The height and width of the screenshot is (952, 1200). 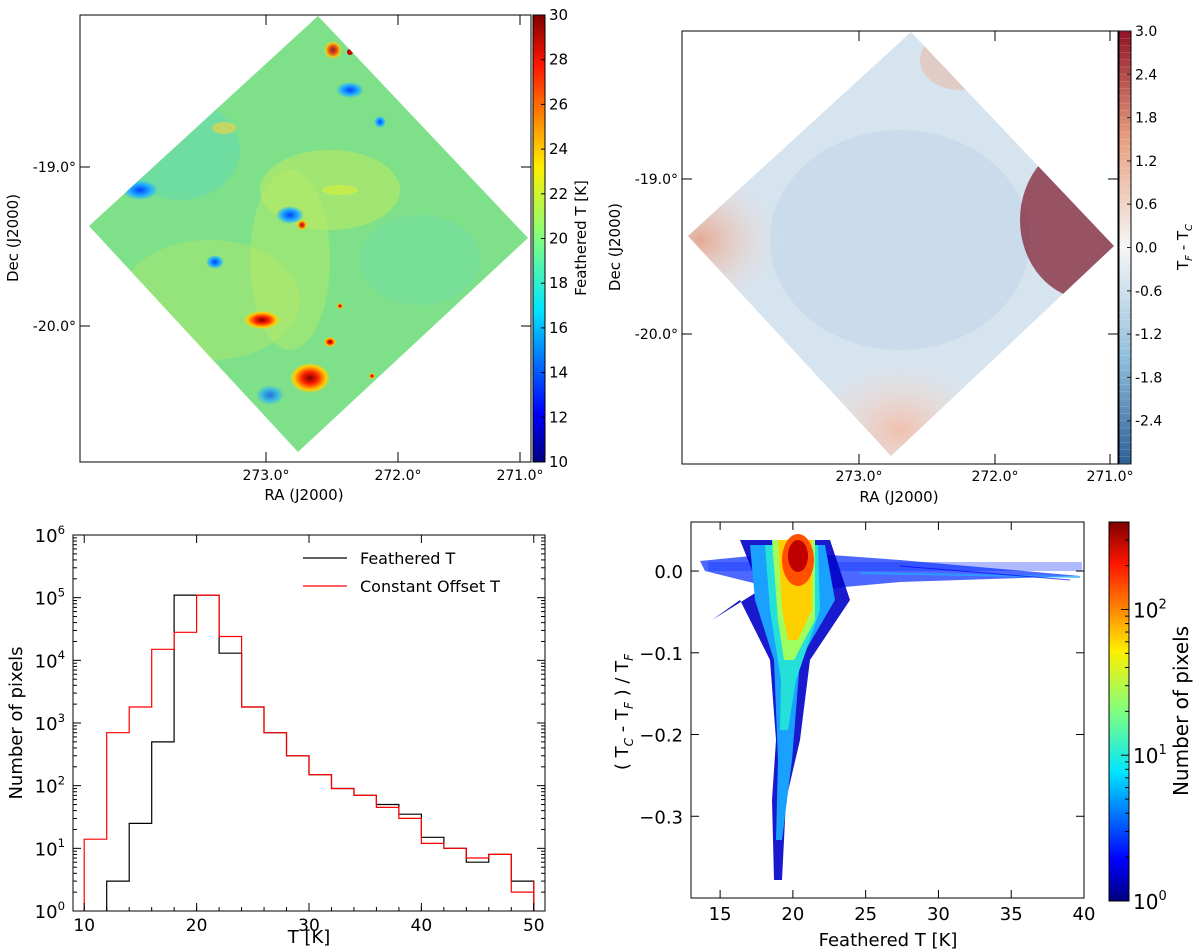 What do you see at coordinates (534, 926) in the screenshot?
I see `hist-xtick-label-4: 50` at bounding box center [534, 926].